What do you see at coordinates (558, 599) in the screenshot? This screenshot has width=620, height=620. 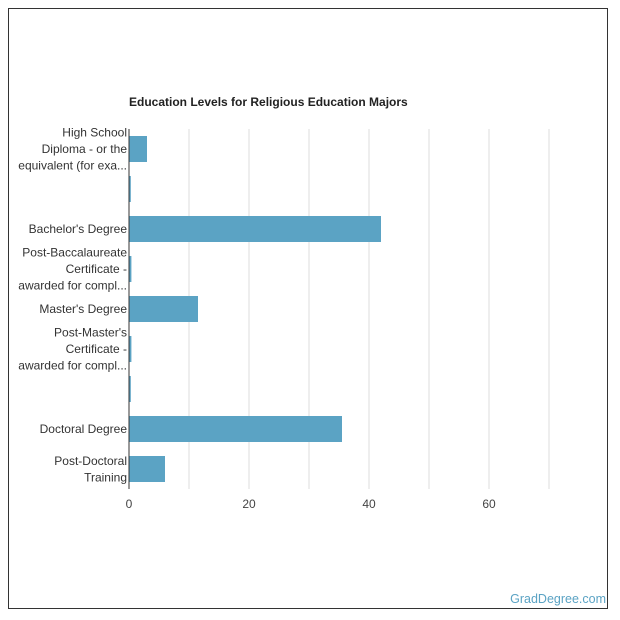 I see `source-watermark: GradDegree.com` at bounding box center [558, 599].